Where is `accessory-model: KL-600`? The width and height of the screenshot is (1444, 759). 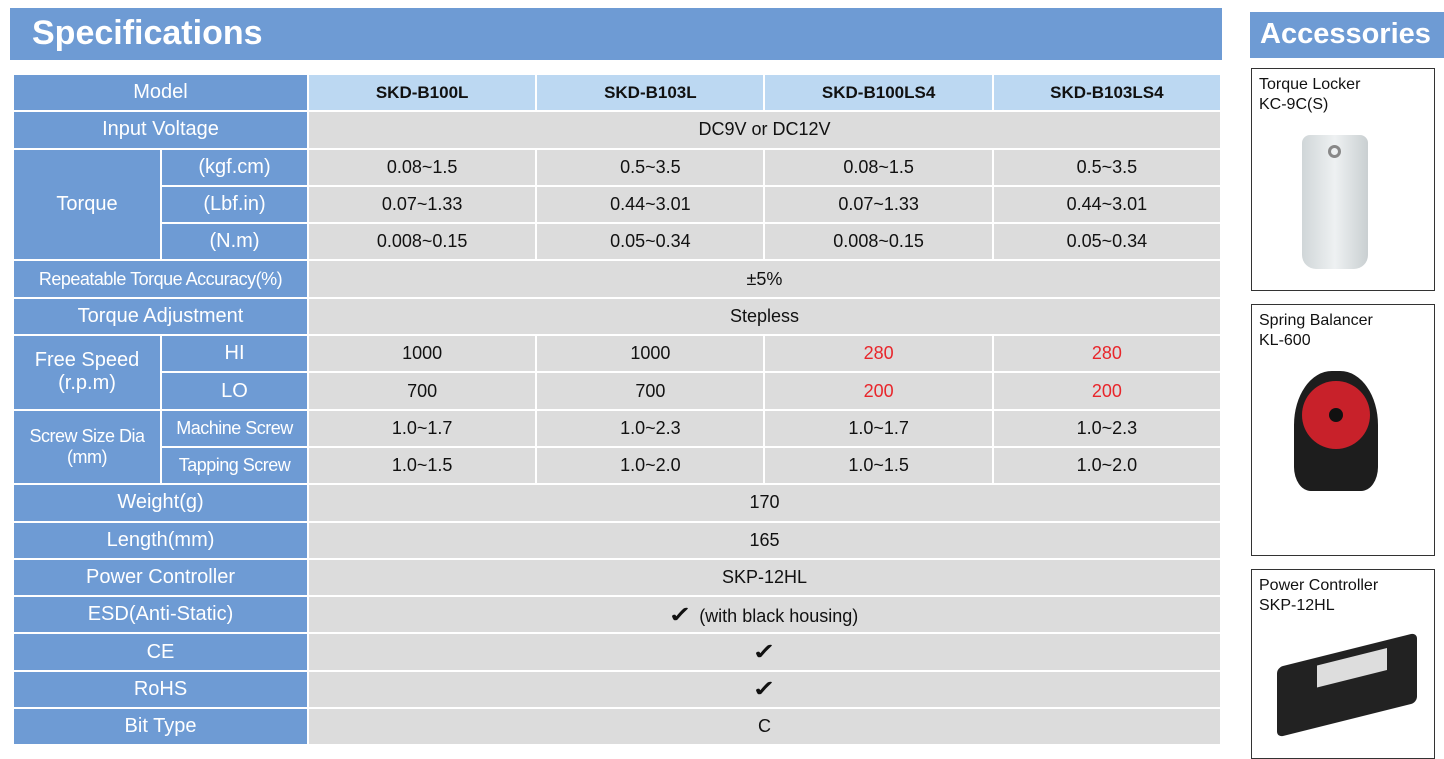
accessory-model: KL-600 is located at coordinates (1285, 340).